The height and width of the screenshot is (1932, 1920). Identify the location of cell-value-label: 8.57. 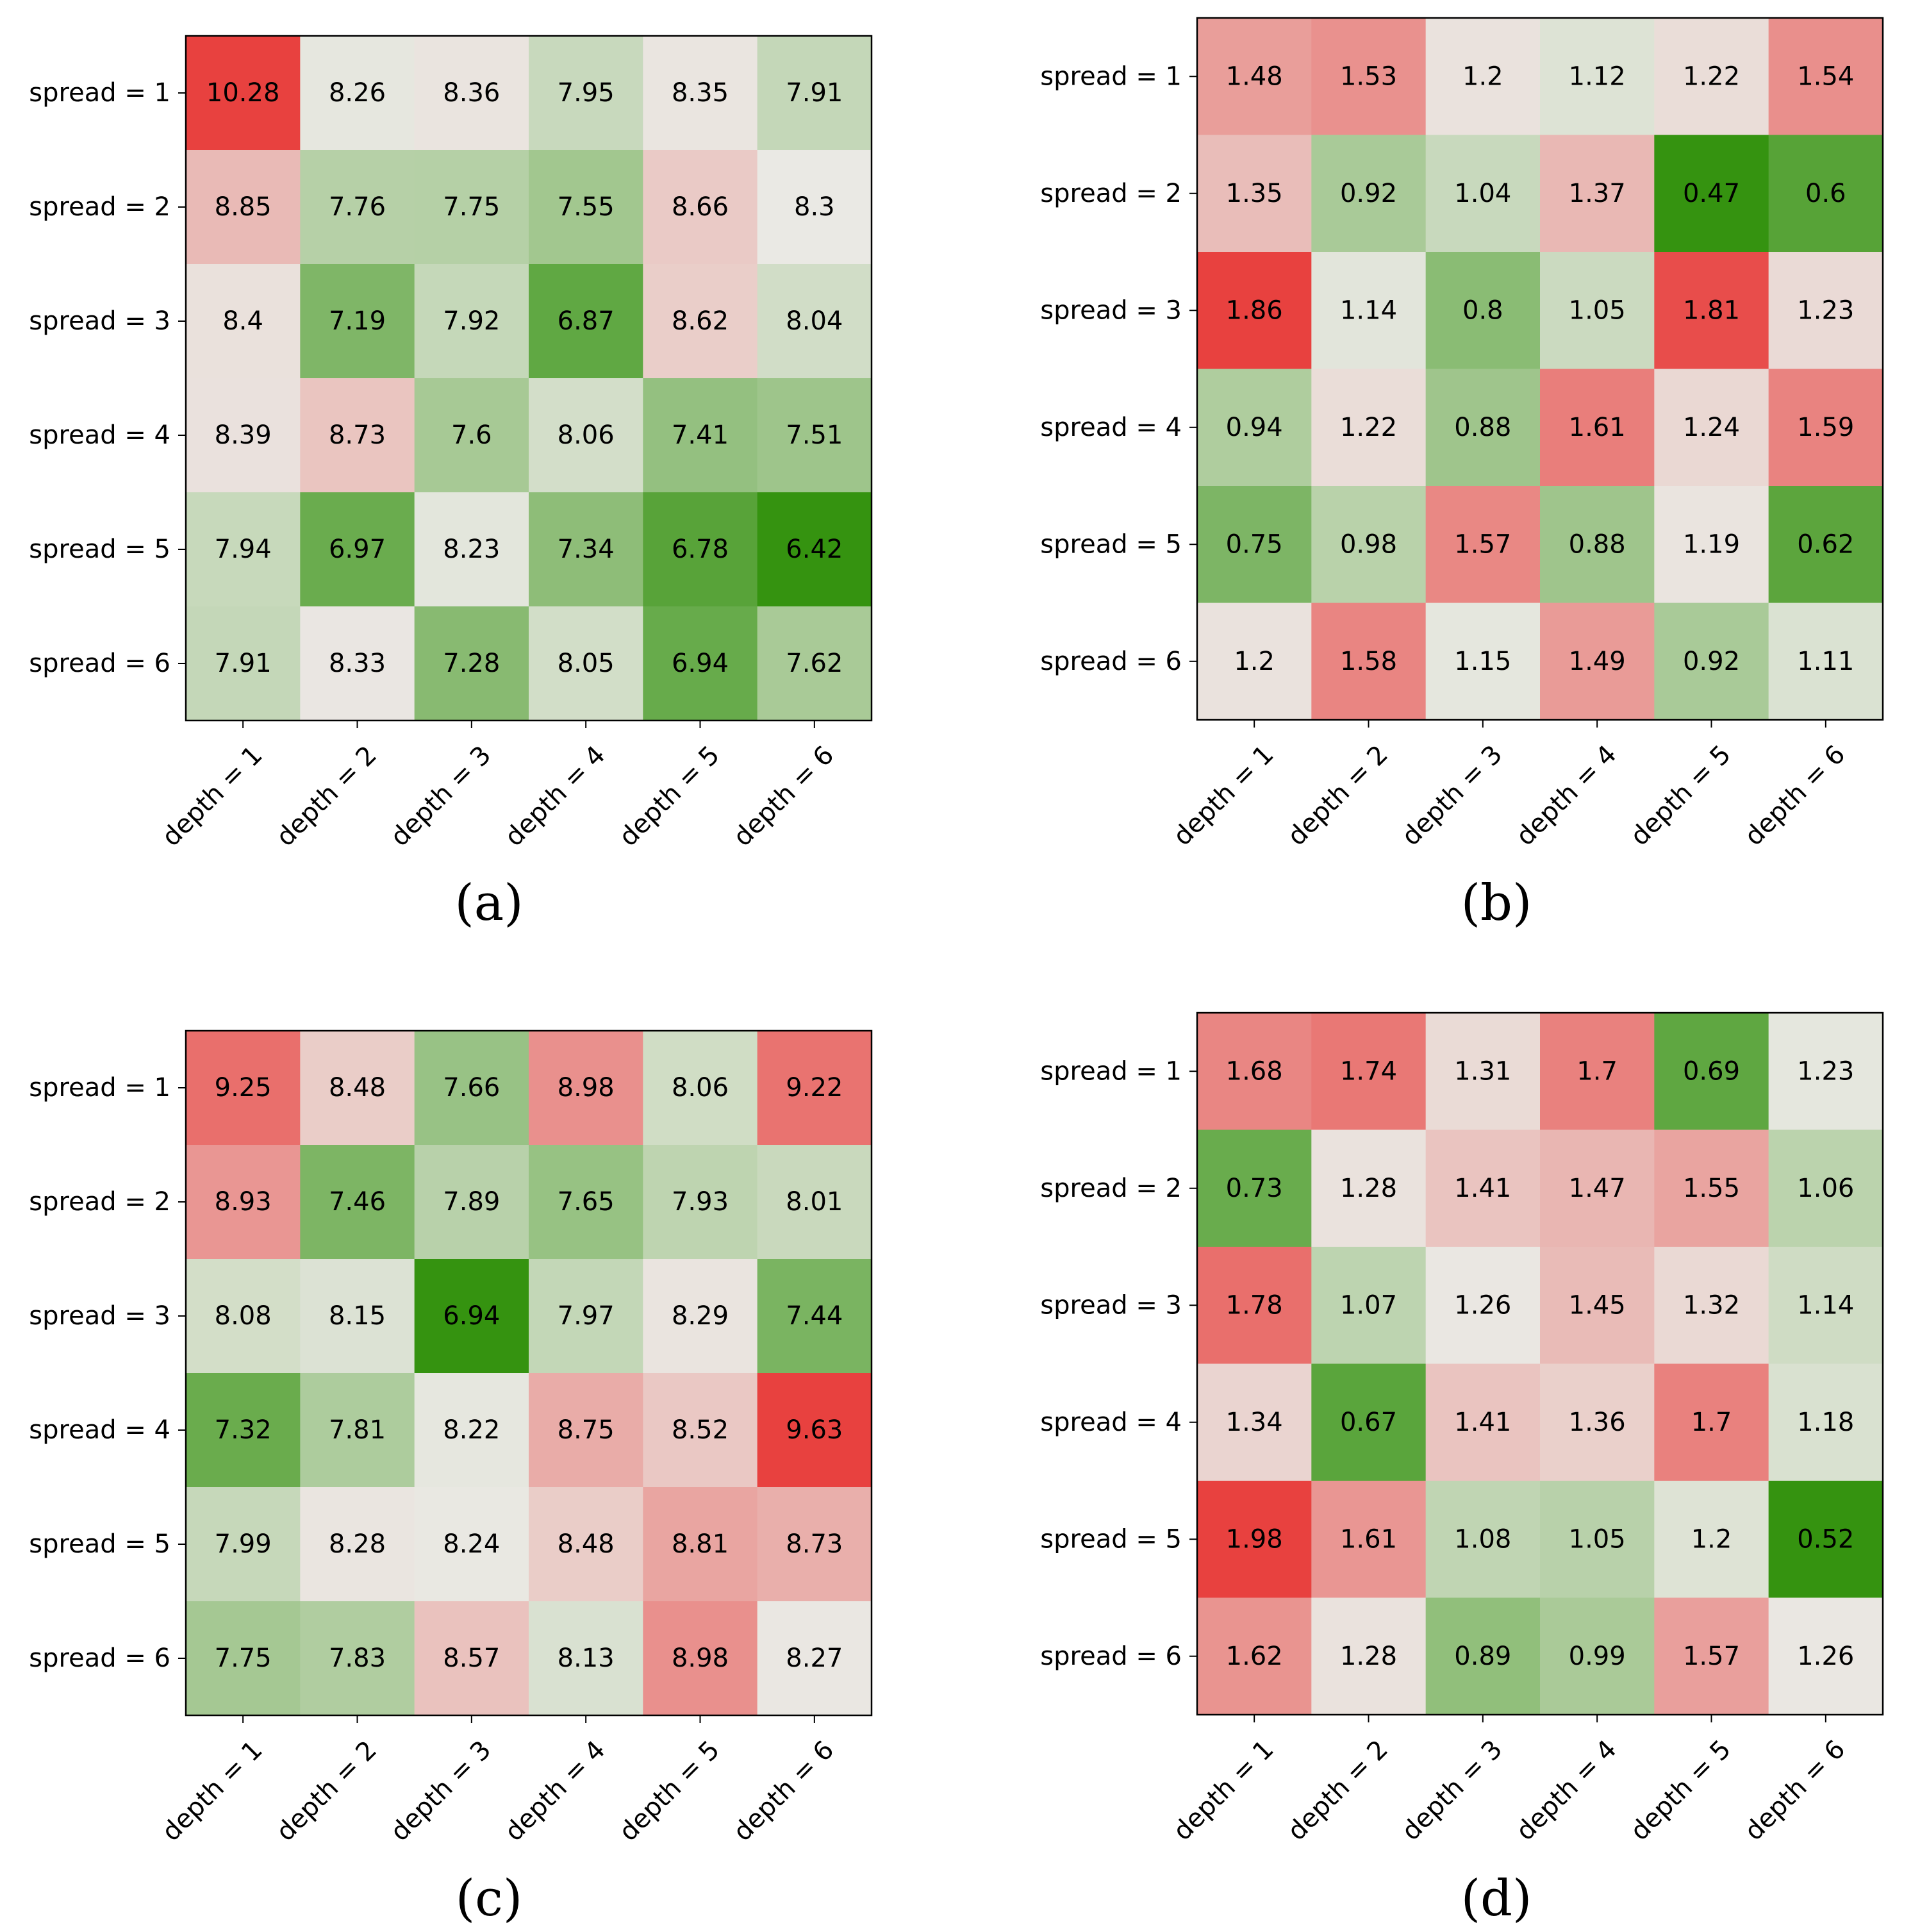
(471, 1659).